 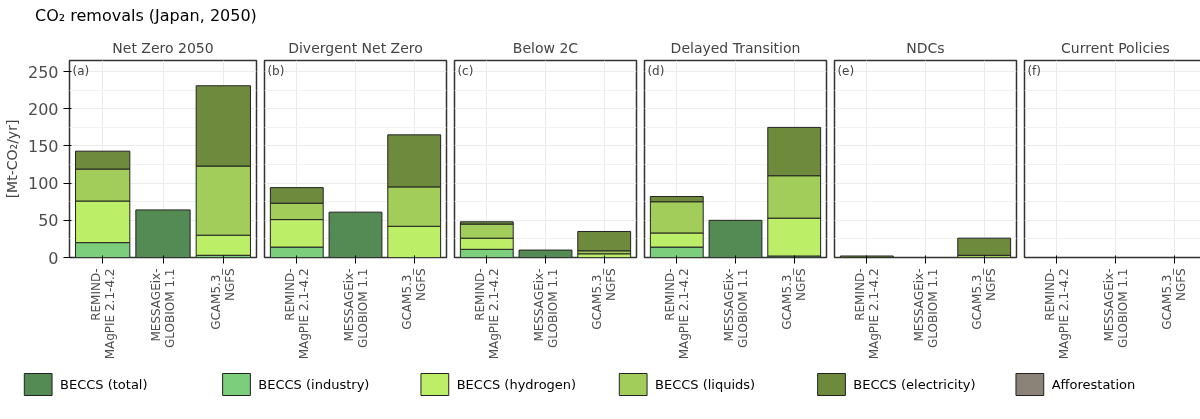 What do you see at coordinates (1034, 71) in the screenshot?
I see `annotation: (f)` at bounding box center [1034, 71].